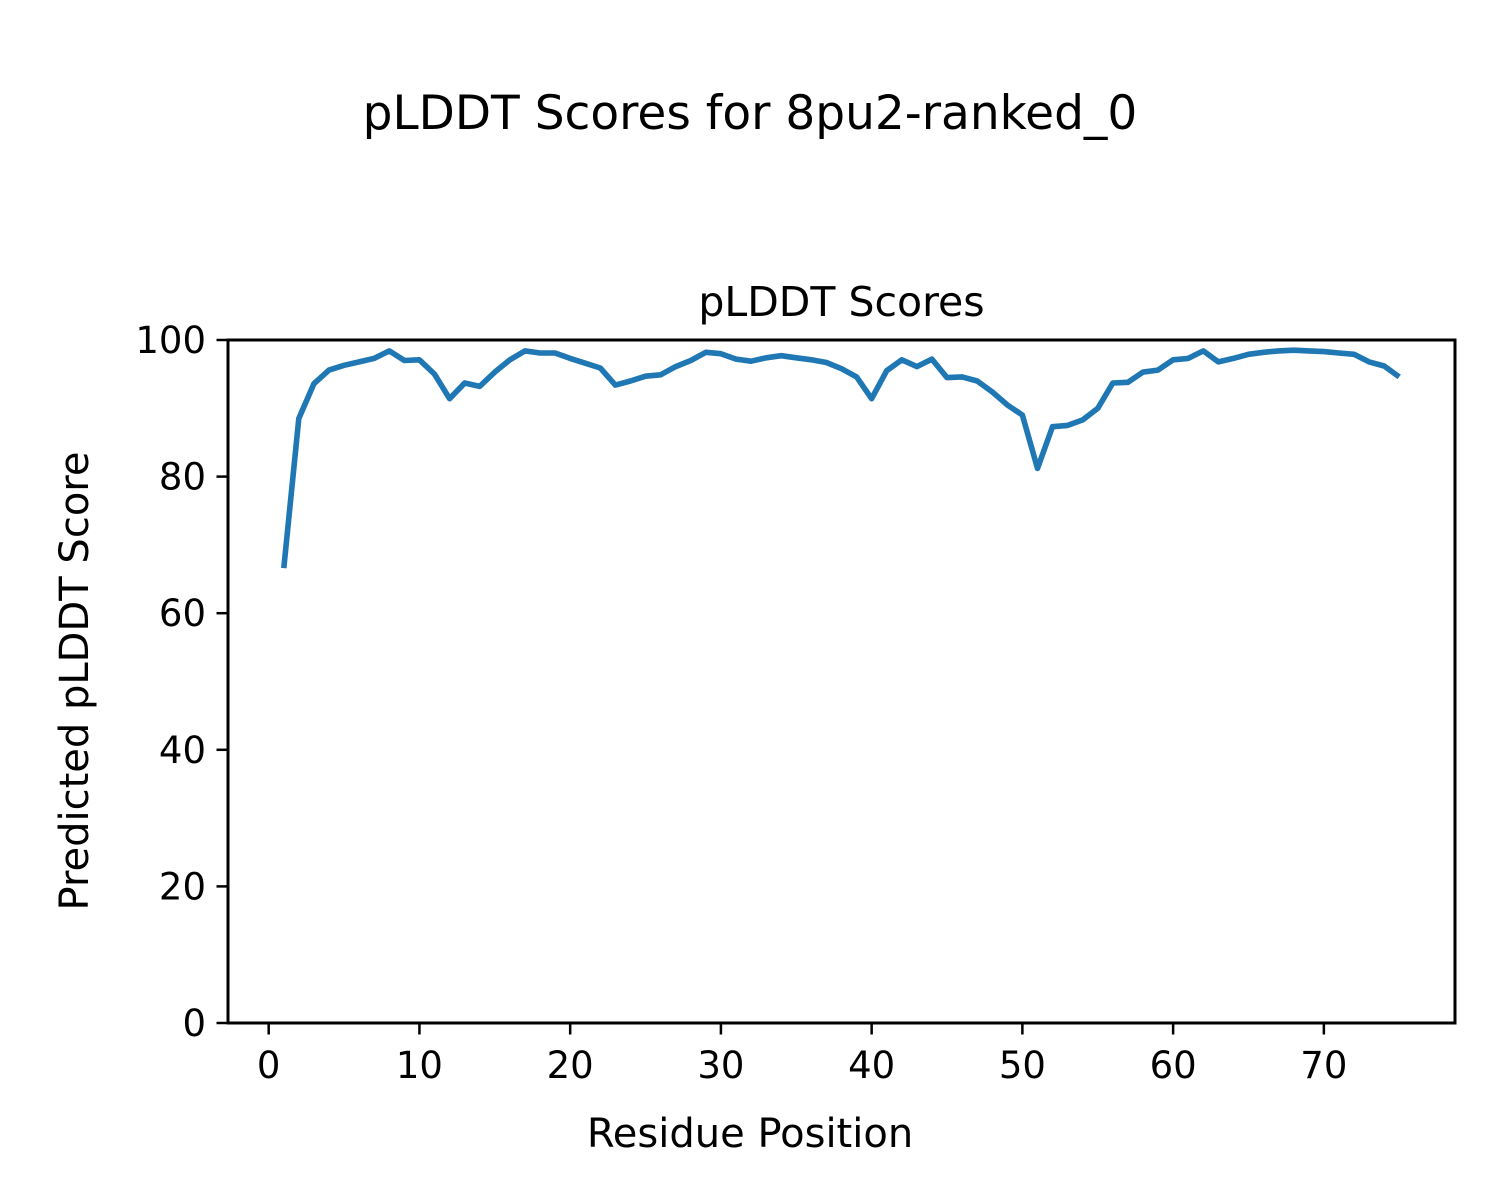 The image size is (1500, 1200). I want to click on y-tick-label: 20, so click(182, 886).